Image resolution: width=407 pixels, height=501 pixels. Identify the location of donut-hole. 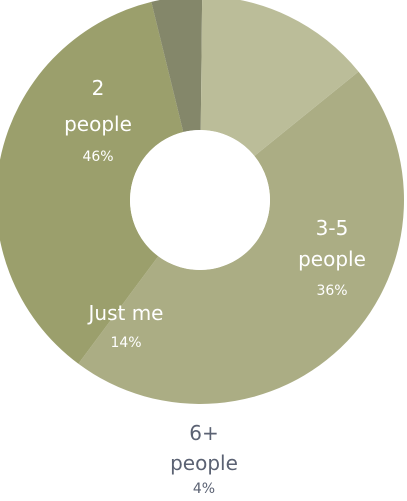
(200, 200).